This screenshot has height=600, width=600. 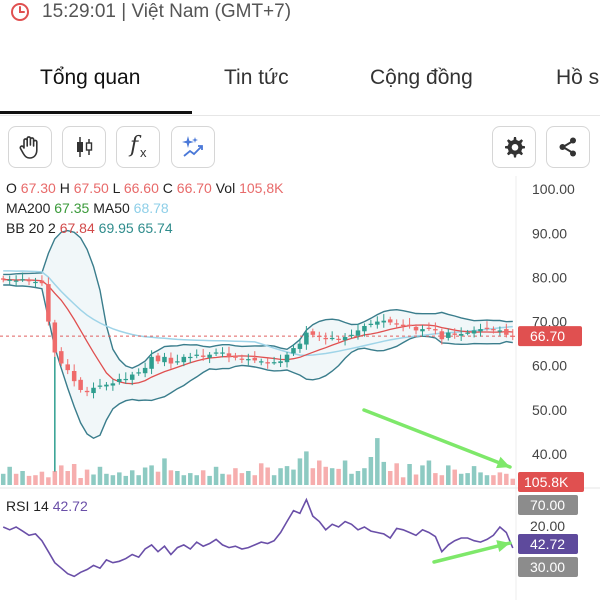 What do you see at coordinates (143, 152) in the screenshot?
I see `function-icon-x: x` at bounding box center [143, 152].